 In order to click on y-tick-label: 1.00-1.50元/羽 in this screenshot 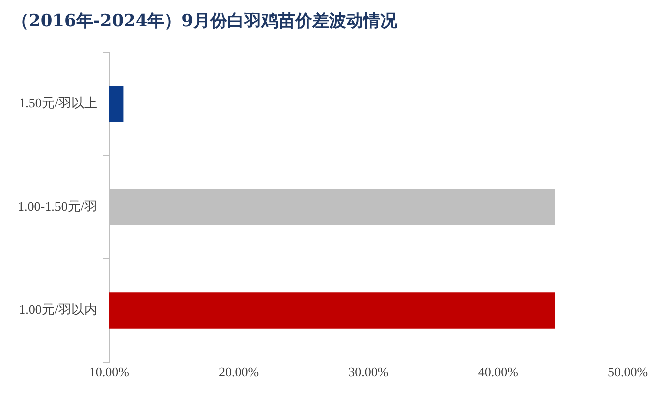, I will do `click(58, 206)`.